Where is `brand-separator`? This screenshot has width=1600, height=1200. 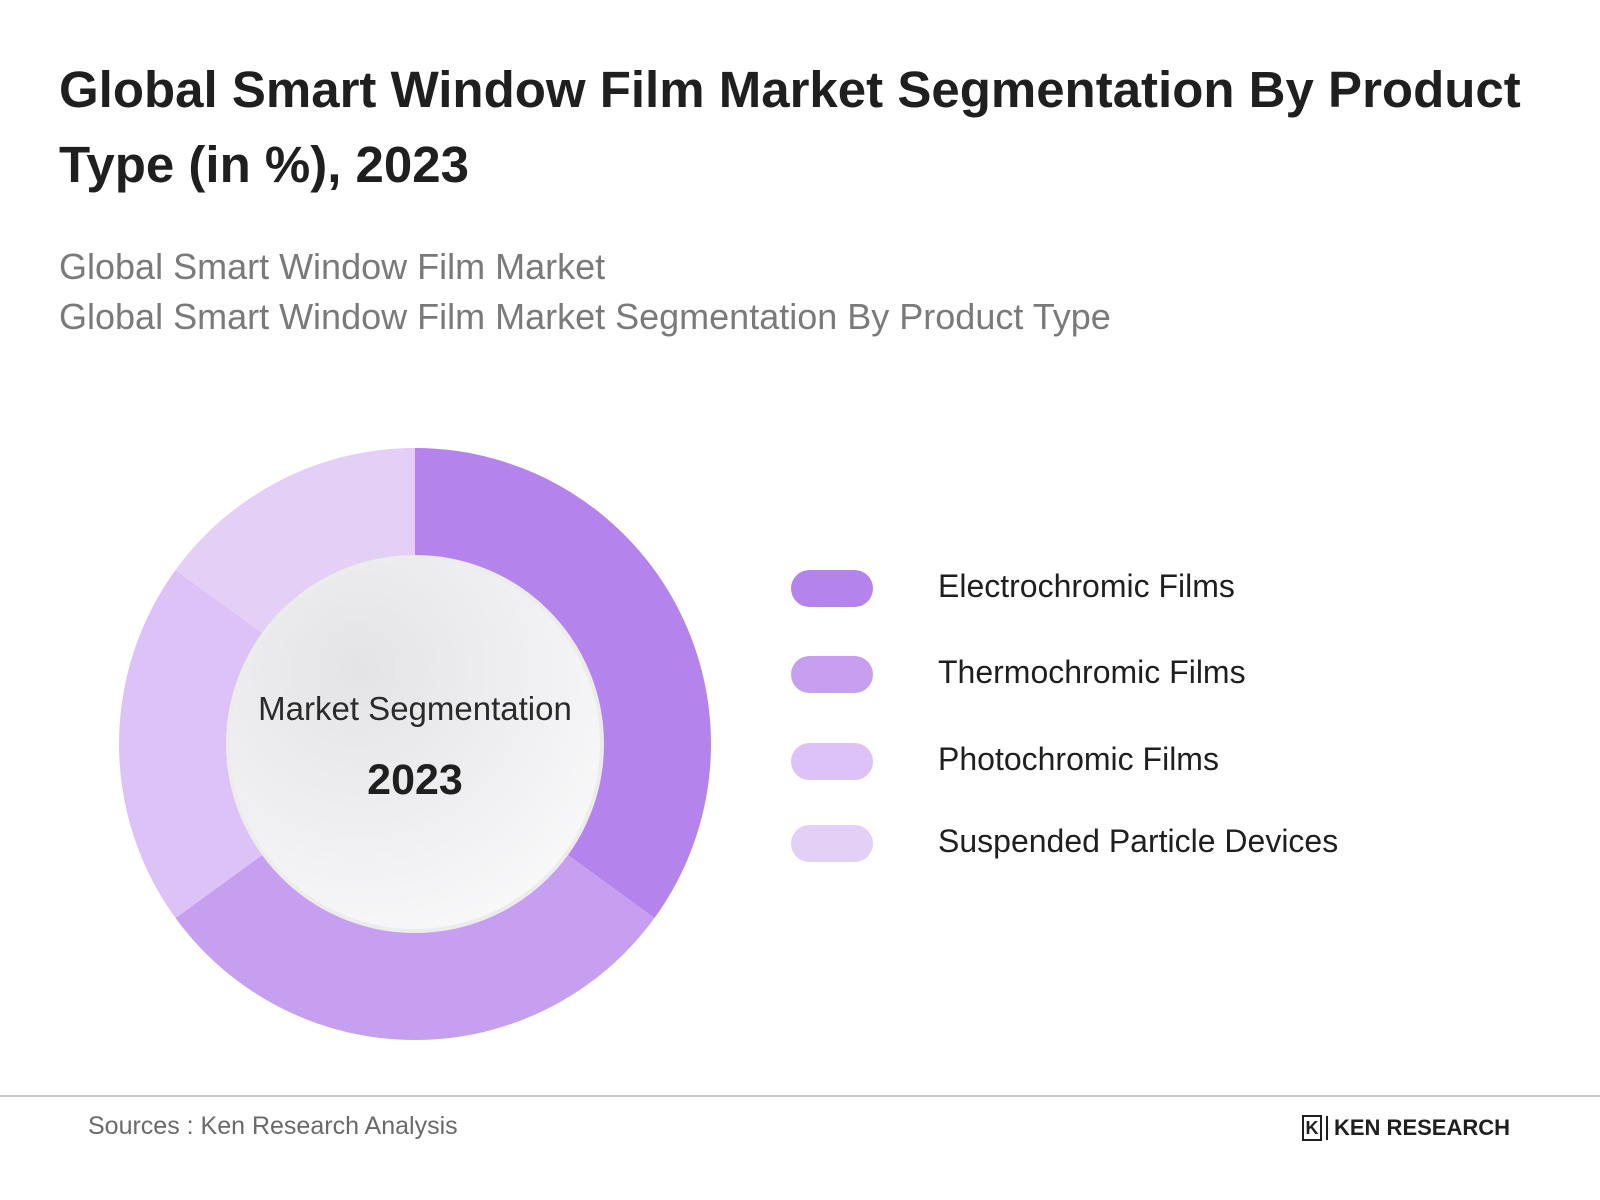
brand-separator is located at coordinates (1327, 1128).